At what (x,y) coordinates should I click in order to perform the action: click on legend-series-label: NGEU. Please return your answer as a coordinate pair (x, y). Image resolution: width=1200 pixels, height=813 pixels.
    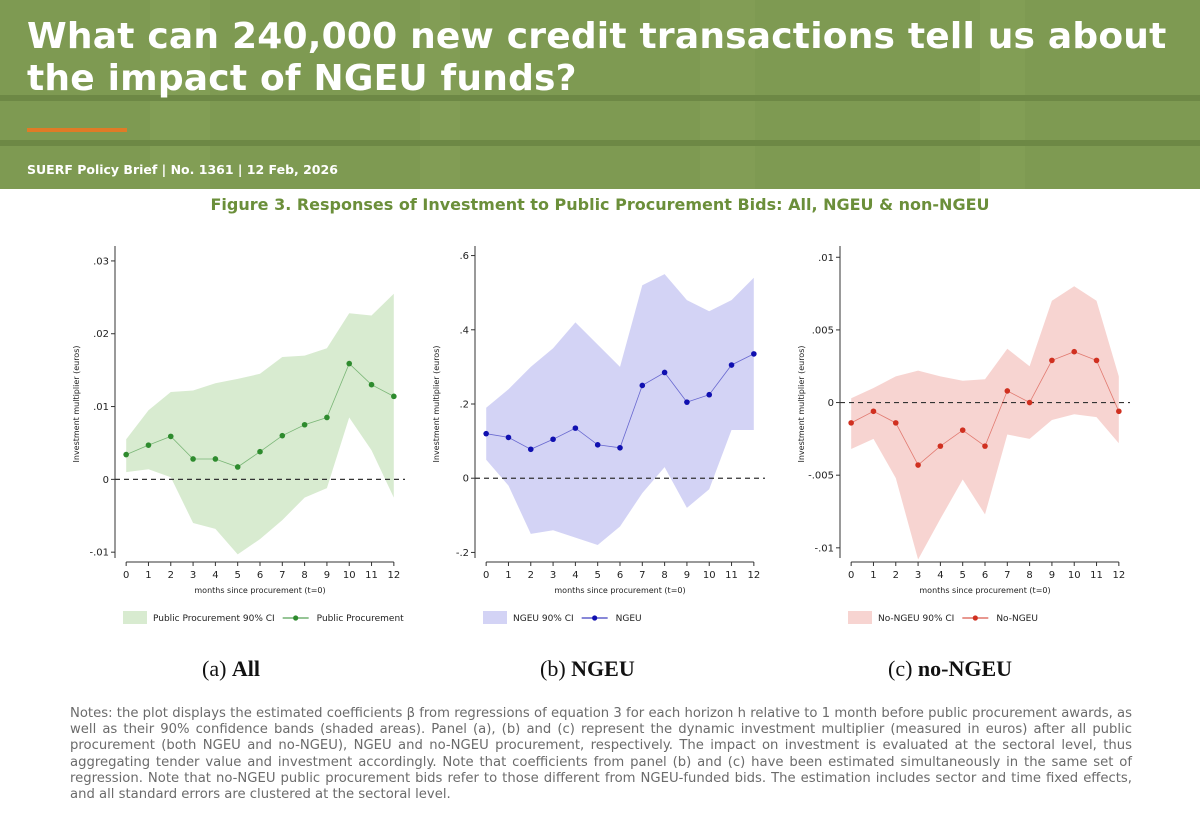
    Looking at the image, I should click on (629, 619).